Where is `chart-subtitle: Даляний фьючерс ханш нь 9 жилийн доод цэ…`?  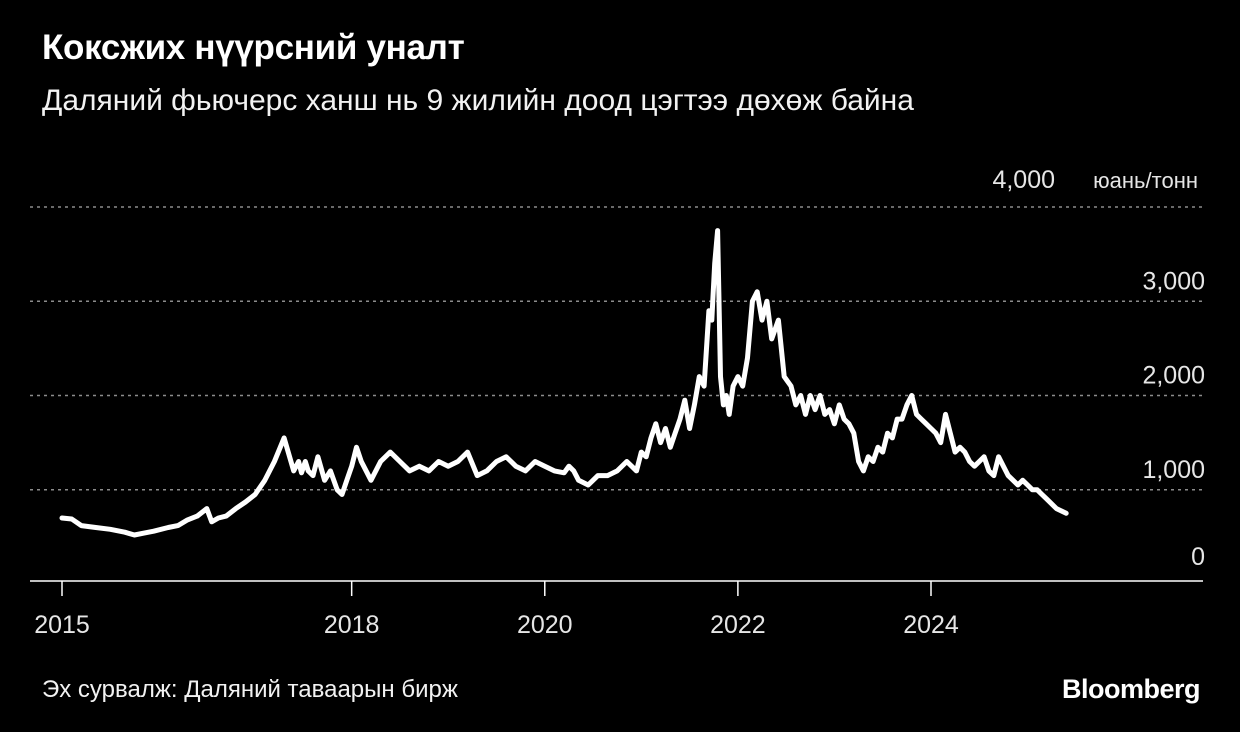
chart-subtitle: Даляний фьючерс ханш нь 9 жилийн доод цэ… is located at coordinates (478, 100).